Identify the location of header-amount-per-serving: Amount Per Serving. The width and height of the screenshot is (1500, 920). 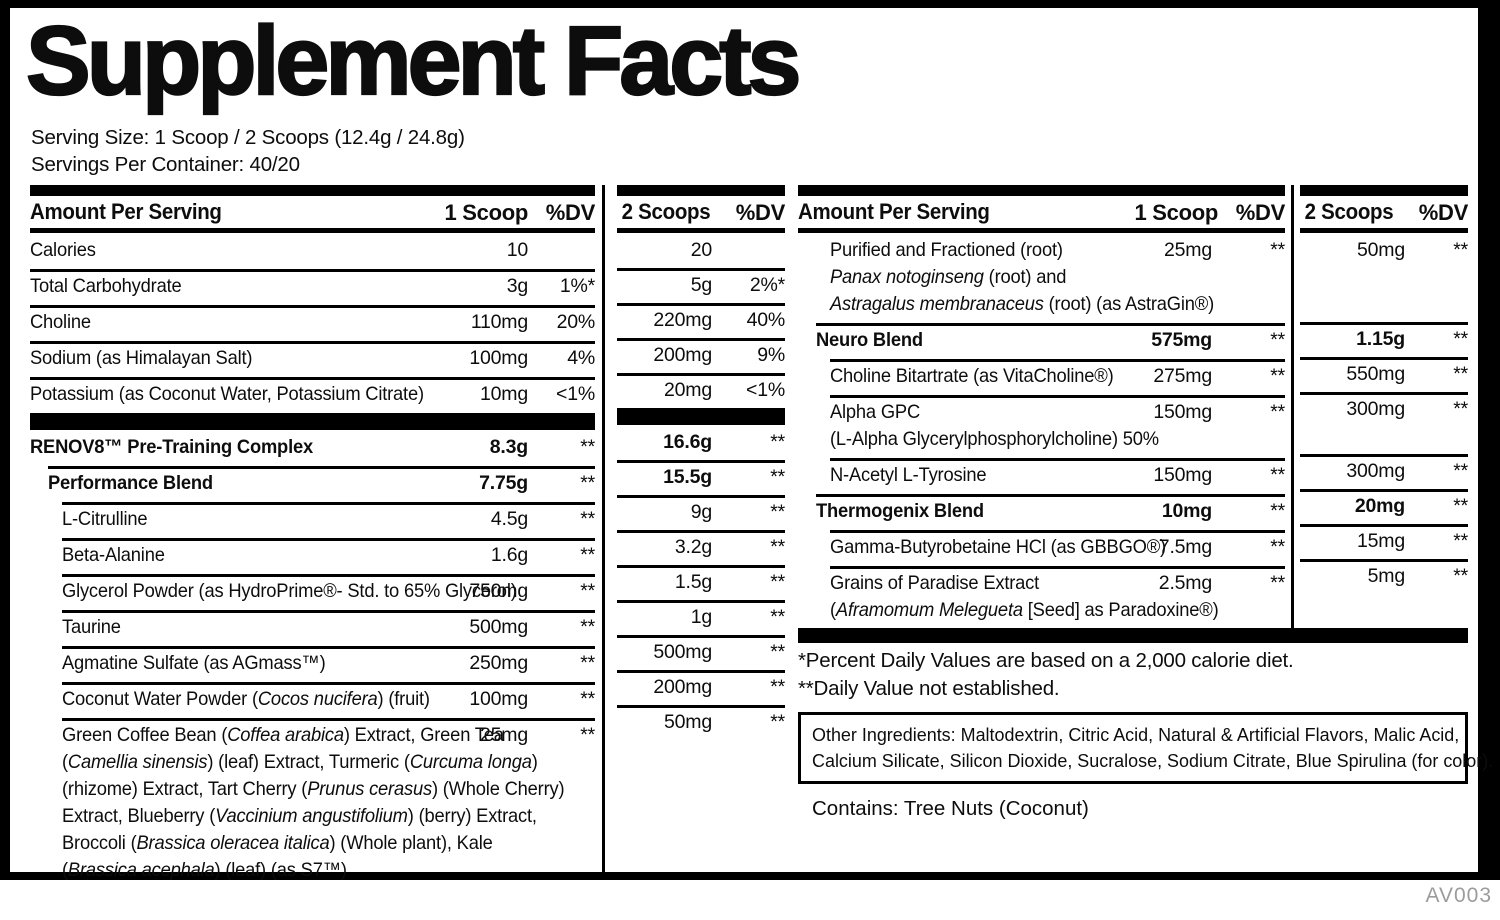
(126, 211).